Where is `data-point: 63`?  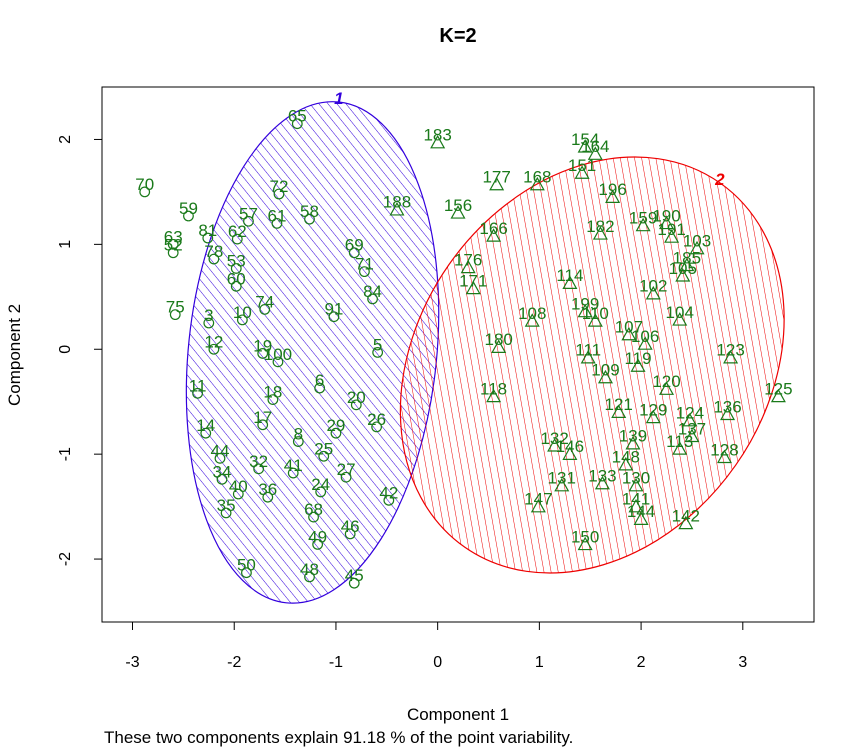 data-point: 63 is located at coordinates (173, 238).